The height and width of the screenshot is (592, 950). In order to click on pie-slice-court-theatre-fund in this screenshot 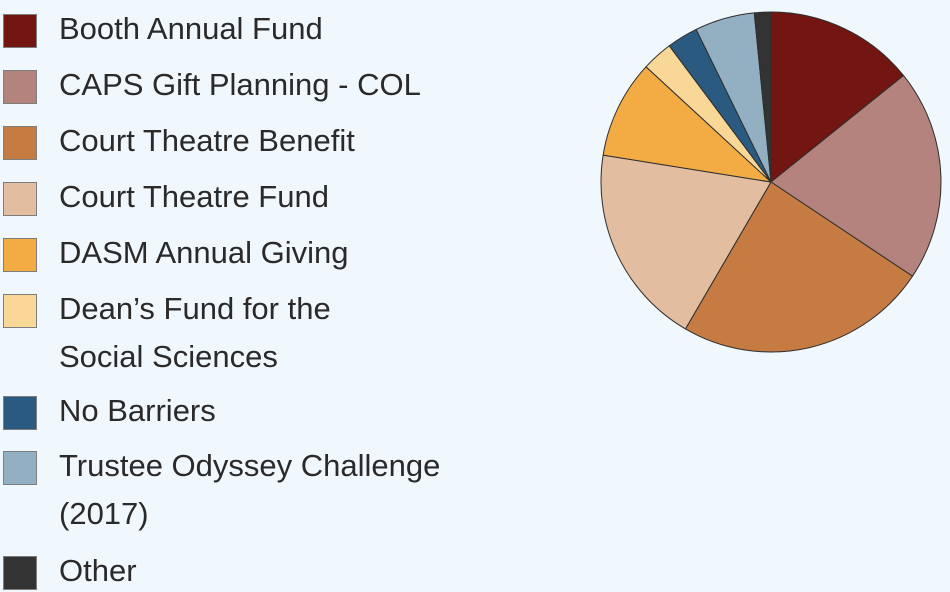, I will do `click(686, 242)`.